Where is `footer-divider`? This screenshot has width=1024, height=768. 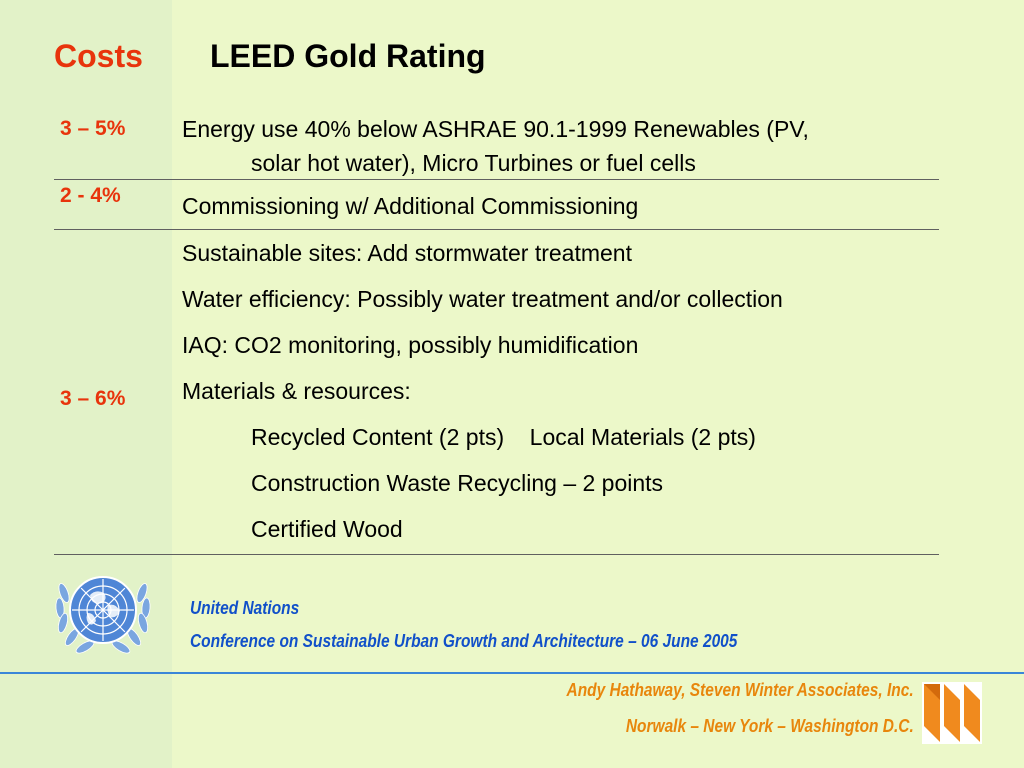 footer-divider is located at coordinates (512, 673).